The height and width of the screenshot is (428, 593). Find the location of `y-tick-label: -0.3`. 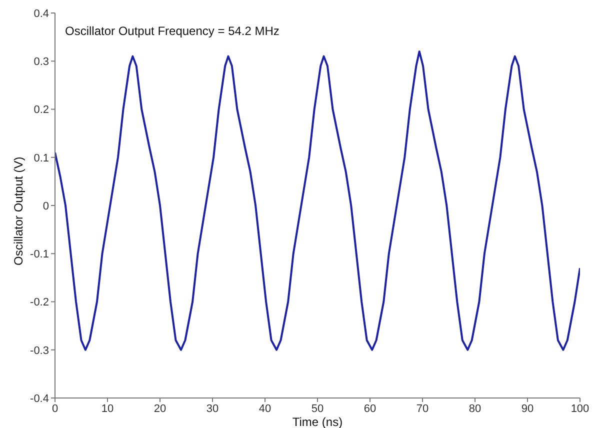

y-tick-label: -0.3 is located at coordinates (39, 350).